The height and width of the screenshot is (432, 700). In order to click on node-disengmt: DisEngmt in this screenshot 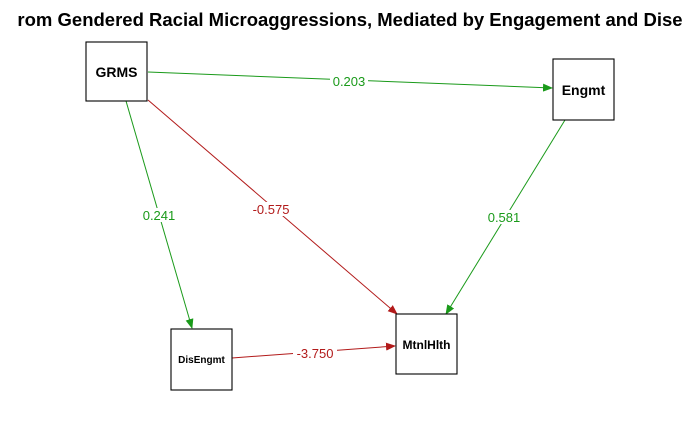, I will do `click(201, 359)`.